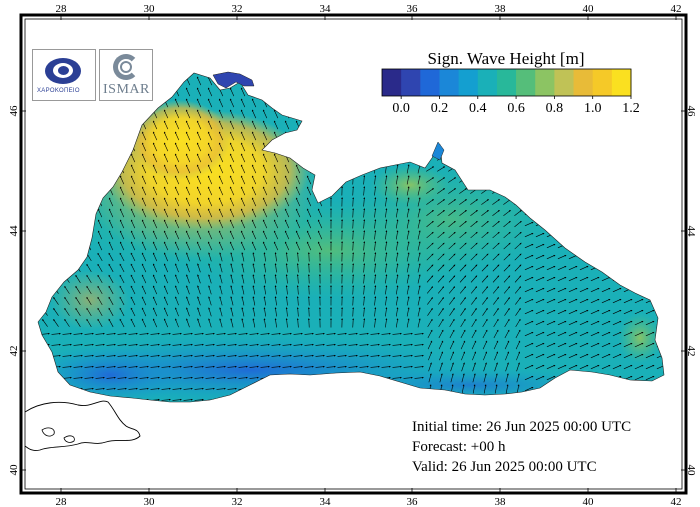 Image resolution: width=700 pixels, height=507 pixels. Describe the element at coordinates (126, 89) in the screenshot. I see `ismar-logo-text: ISMAR` at that location.